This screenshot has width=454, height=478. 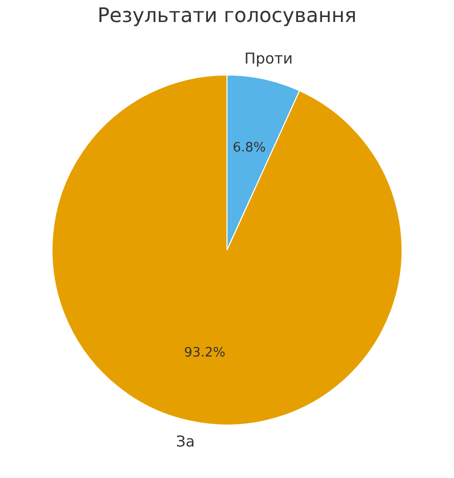 What do you see at coordinates (227, 15) in the screenshot?
I see `chart-title: Результати голосування` at bounding box center [227, 15].